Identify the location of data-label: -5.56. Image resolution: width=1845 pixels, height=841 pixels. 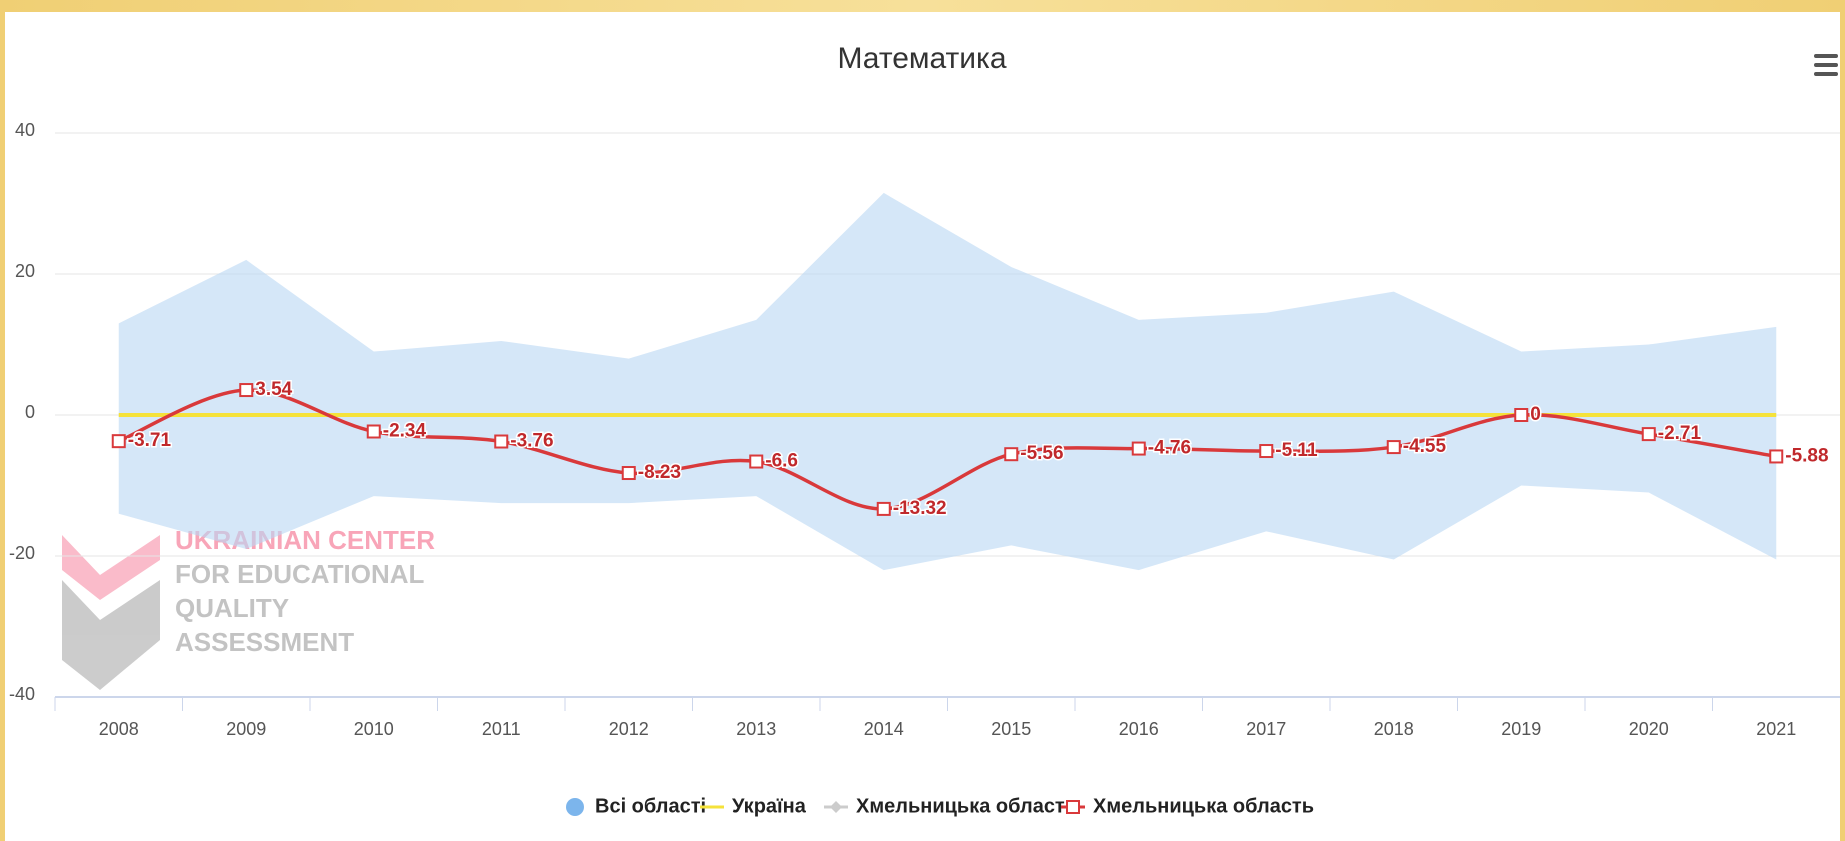
(1041, 453).